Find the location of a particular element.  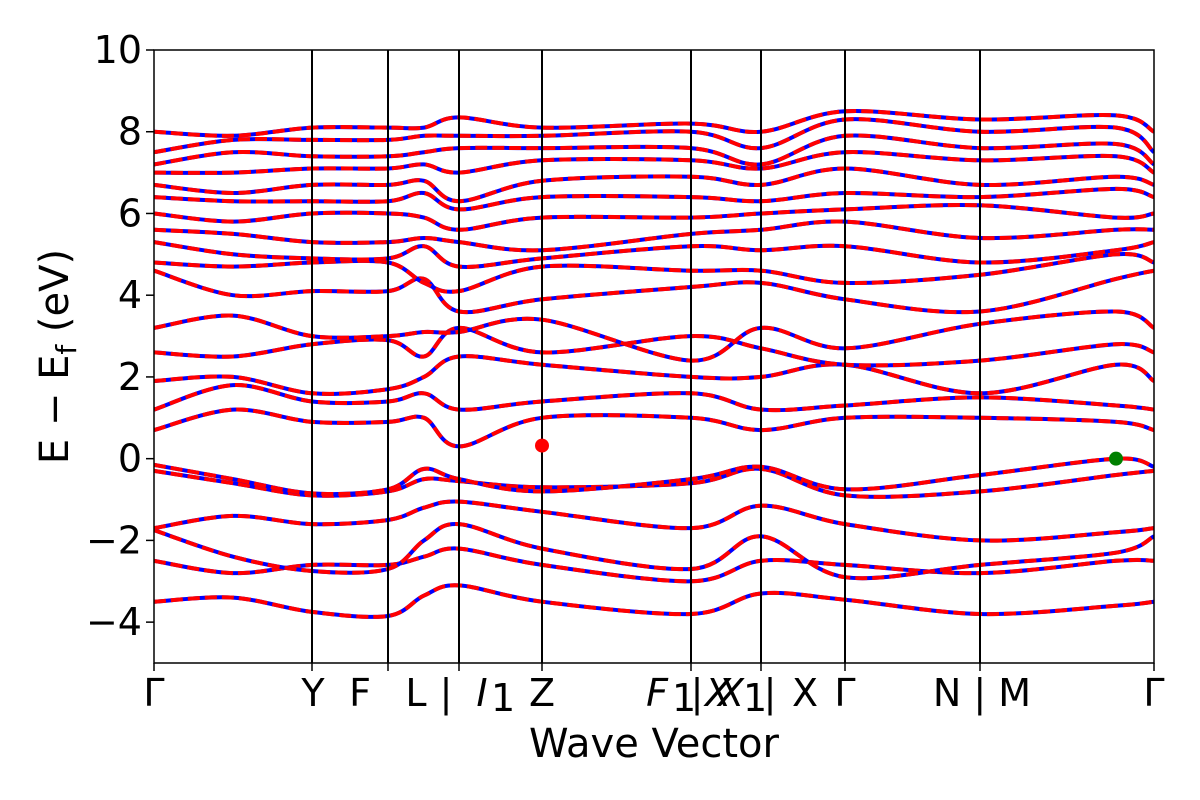

xtick-label-12: X is located at coordinates (730, 693).